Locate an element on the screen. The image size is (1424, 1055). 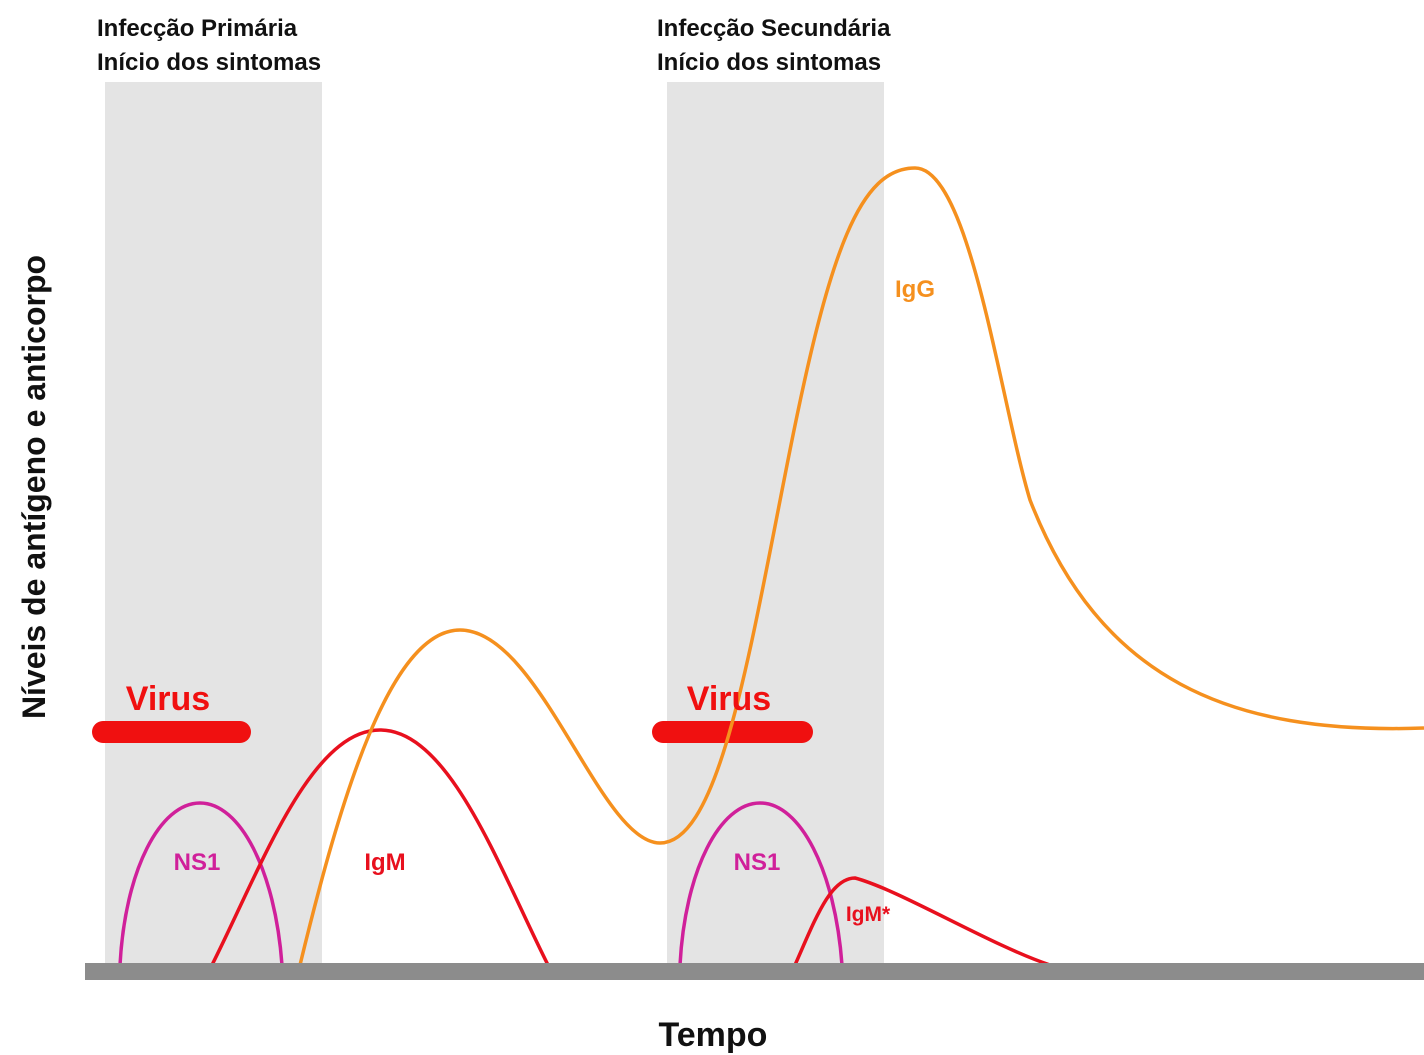
symptom-band is located at coordinates (213, 523).